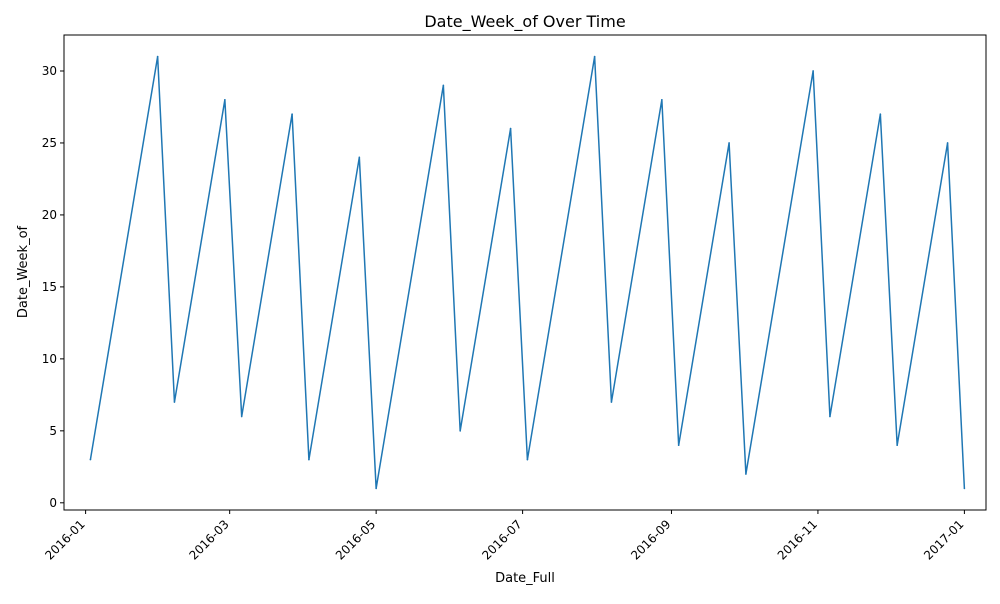 The height and width of the screenshot is (604, 1000). I want to click on x-tick-label: 2016-01, so click(64, 539).